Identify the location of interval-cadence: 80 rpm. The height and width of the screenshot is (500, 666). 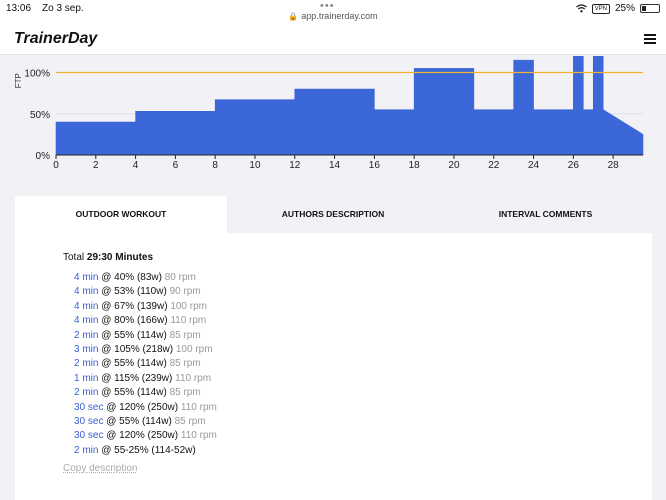
(180, 277).